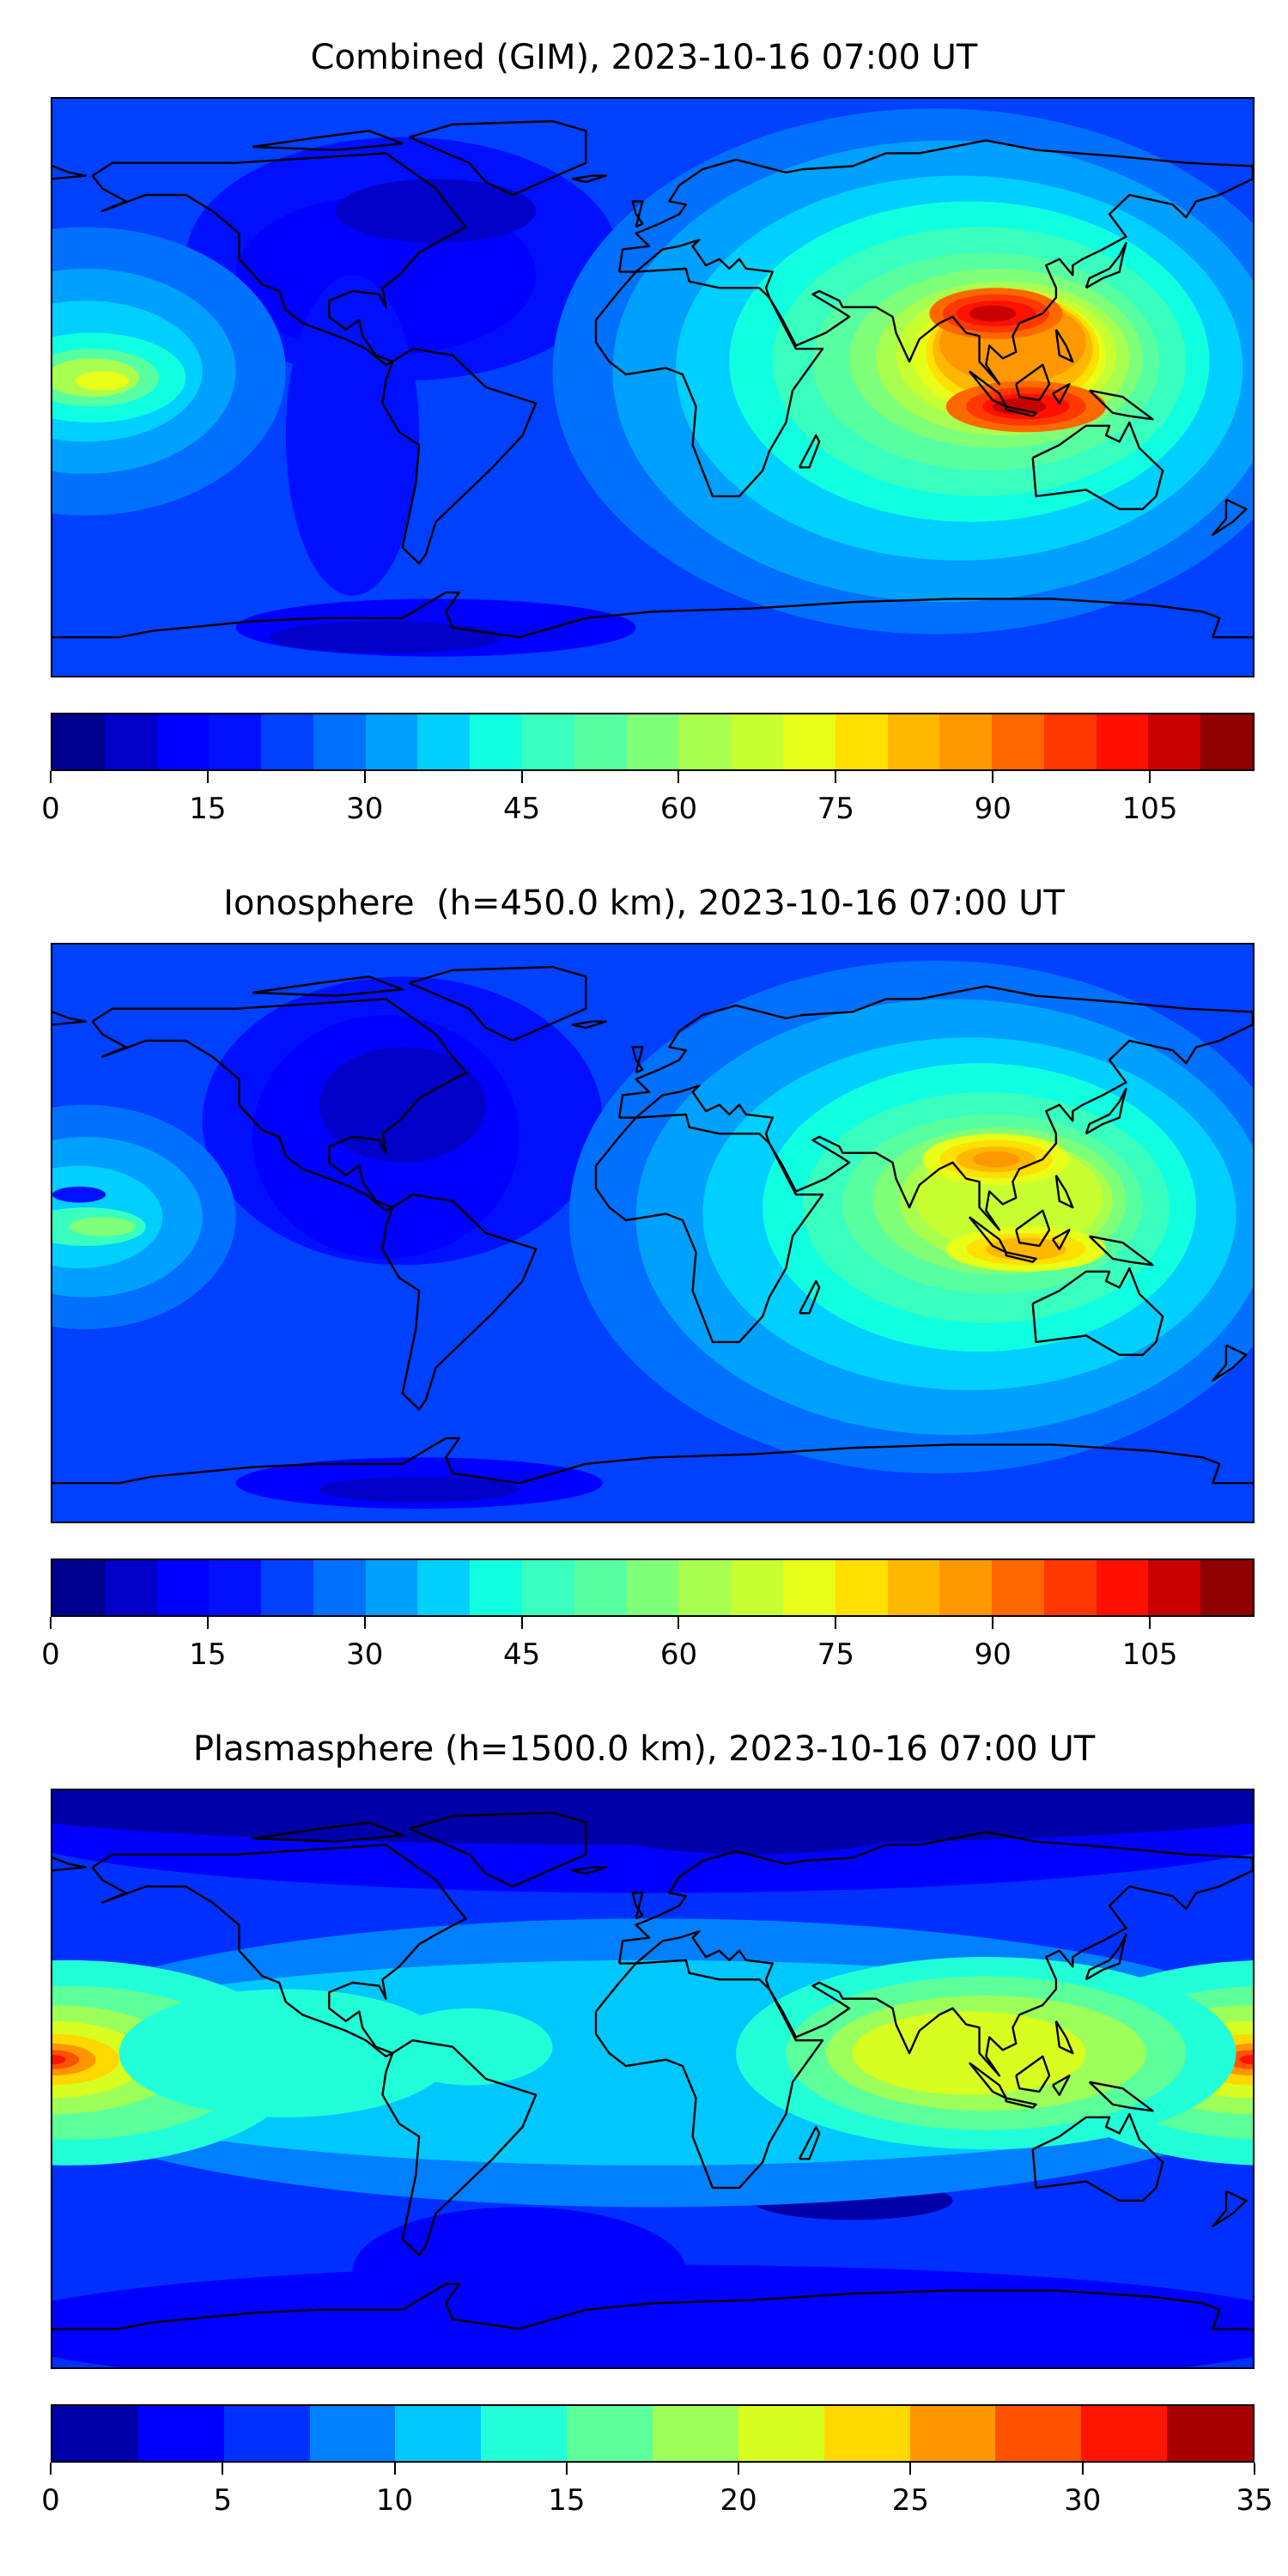 The image size is (1288, 2576). Describe the element at coordinates (835, 1654) in the screenshot. I see `colorbar-tick-label: 75` at that location.